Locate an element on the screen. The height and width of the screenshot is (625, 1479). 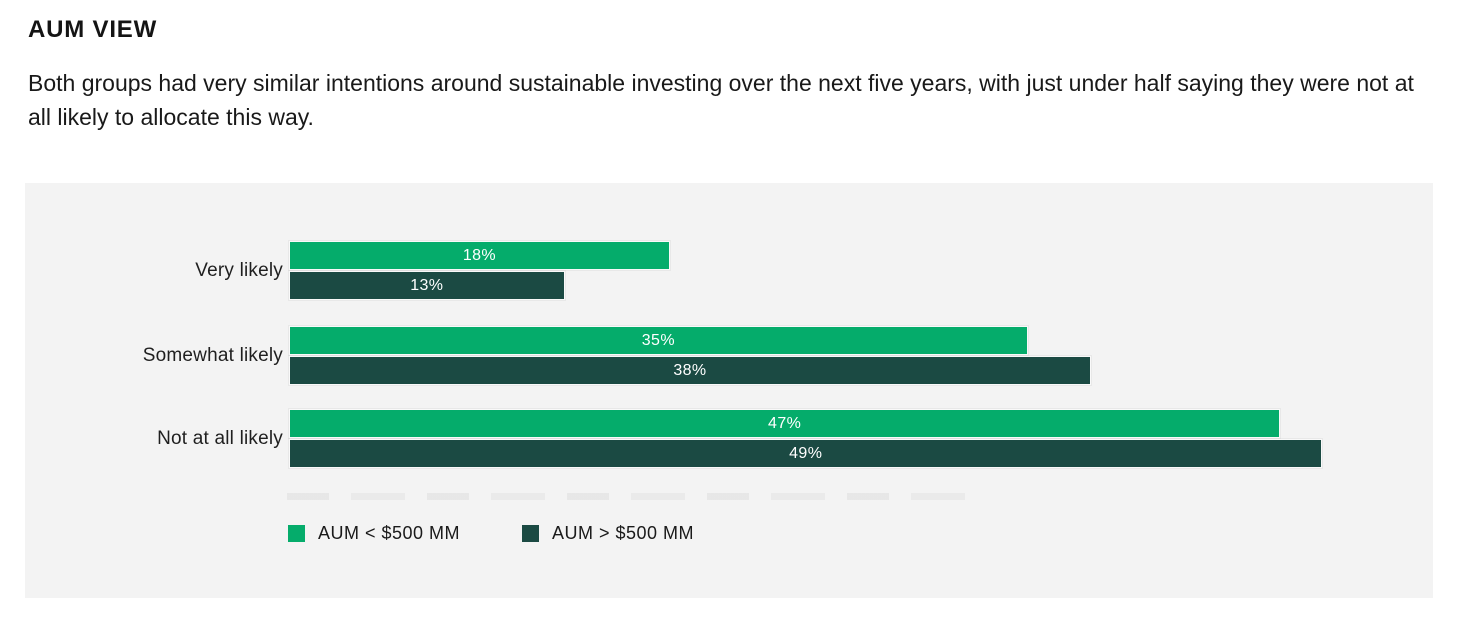
category-label: Somewhat likely is located at coordinates (212, 355).